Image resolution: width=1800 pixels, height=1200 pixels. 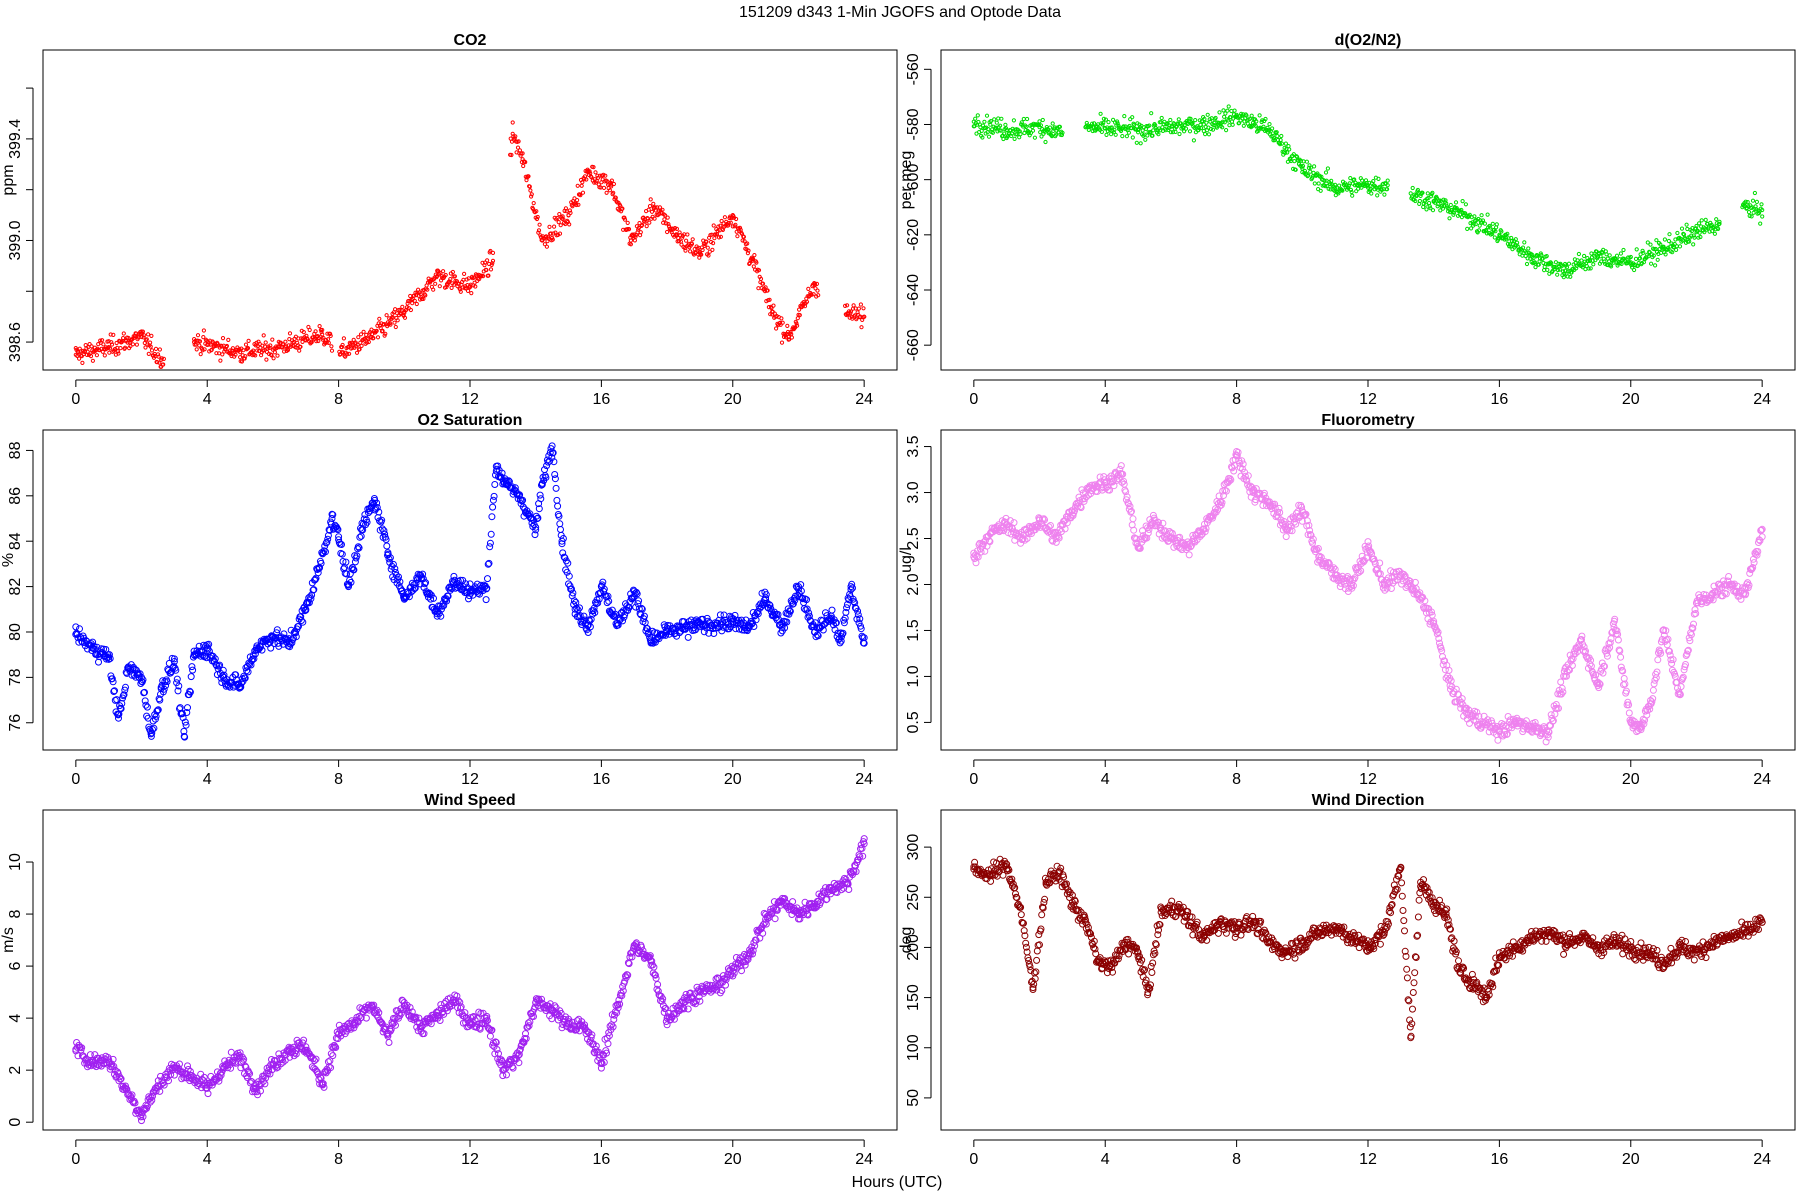 What do you see at coordinates (207, 1159) in the screenshot?
I see `windspeed-x-tick-label: 4` at bounding box center [207, 1159].